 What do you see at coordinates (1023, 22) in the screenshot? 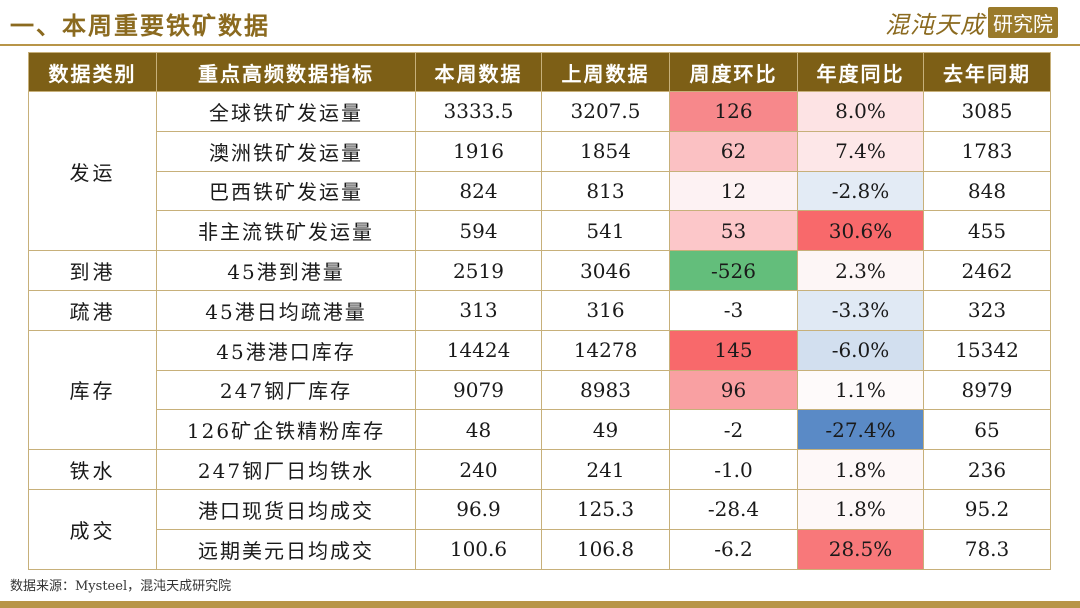
I see `brand-logo-box: 研究院` at bounding box center [1023, 22].